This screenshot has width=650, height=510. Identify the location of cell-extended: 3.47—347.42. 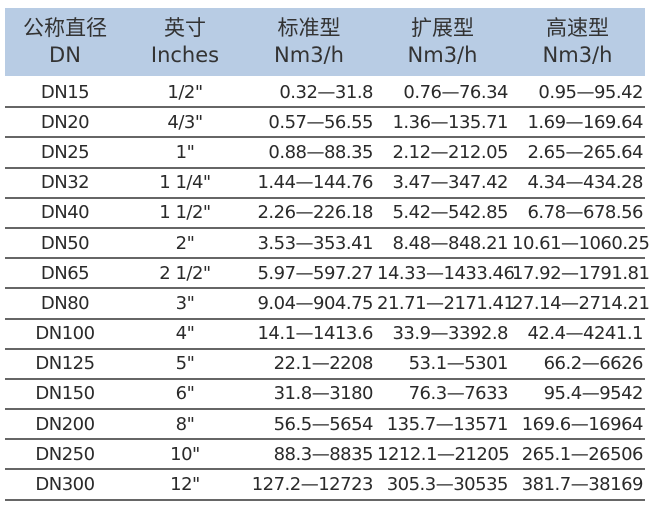
(450, 183).